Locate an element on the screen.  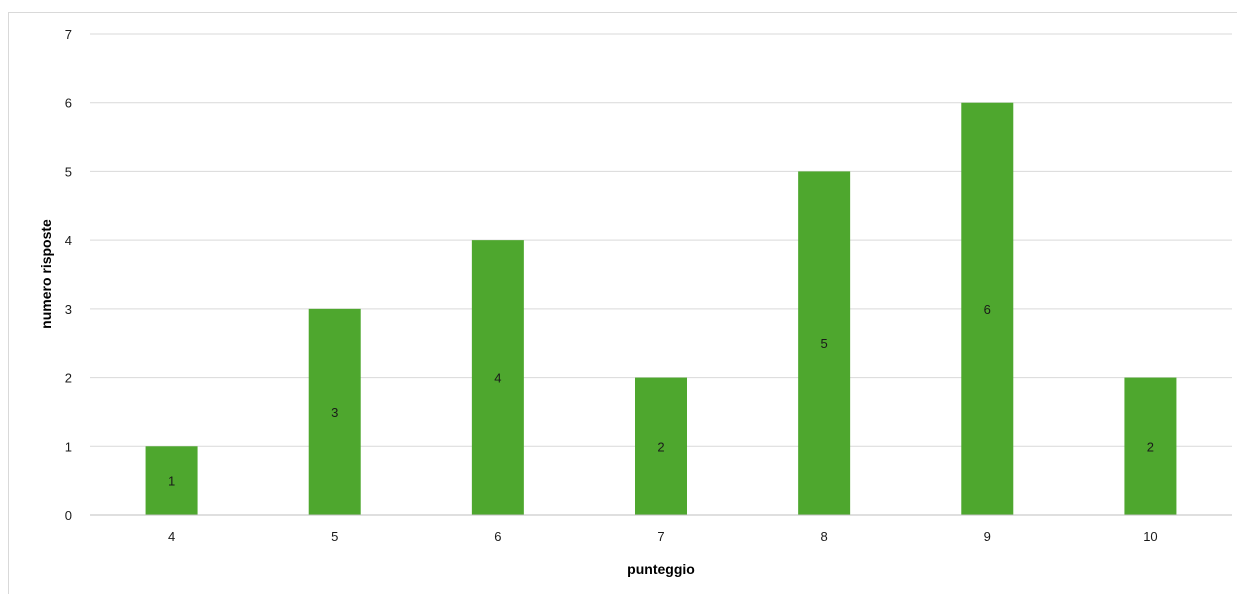
data-label: 1 is located at coordinates (171, 481).